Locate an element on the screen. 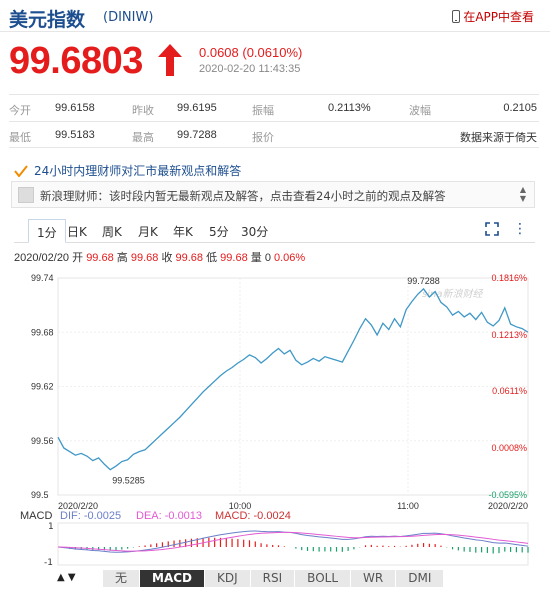 The width and height of the screenshot is (550, 592). y-tick-label: 99.74 is located at coordinates (42, 278).